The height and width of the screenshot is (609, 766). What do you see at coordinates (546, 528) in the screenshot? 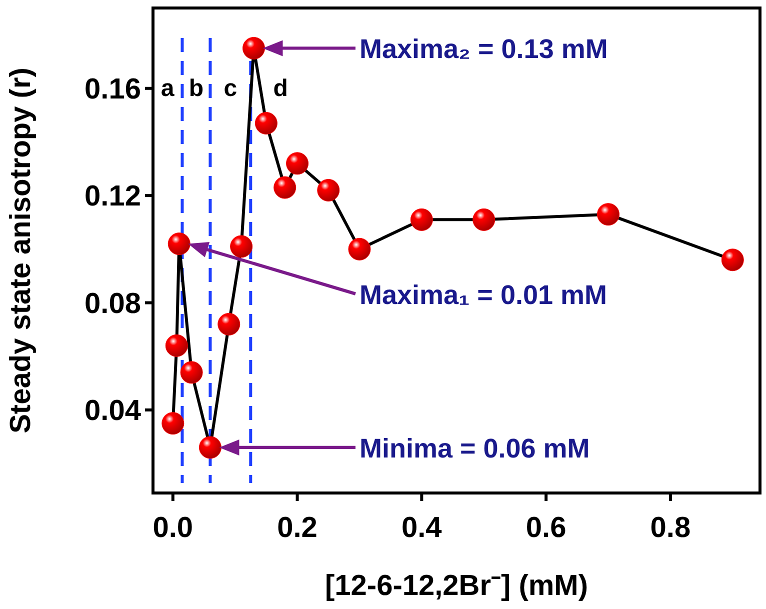
I see `x-tick-label: 0.6` at bounding box center [546, 528].